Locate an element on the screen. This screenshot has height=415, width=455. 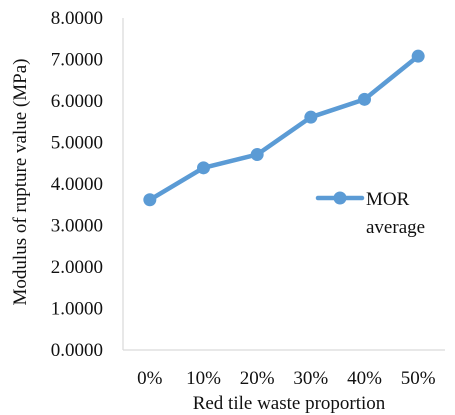
x-tick-label: 50% is located at coordinates (418, 378).